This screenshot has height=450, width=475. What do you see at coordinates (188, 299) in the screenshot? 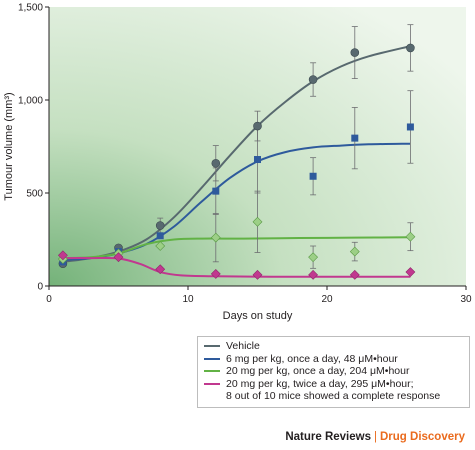
I see `x-tick-label: 10` at bounding box center [188, 299].